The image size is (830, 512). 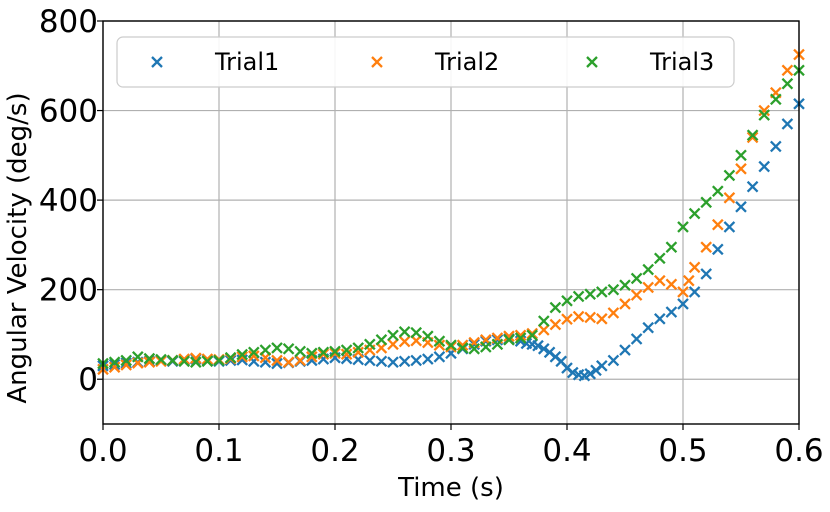 What do you see at coordinates (682, 451) in the screenshot?
I see `x-tick-label: 0.5` at bounding box center [682, 451].